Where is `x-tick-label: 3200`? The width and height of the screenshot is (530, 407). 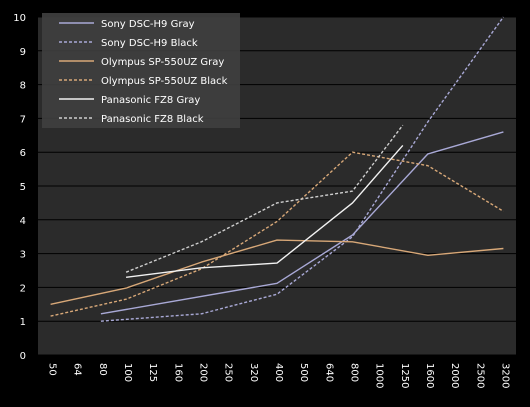
x-tick-label: 3200 is located at coordinates (504, 375).